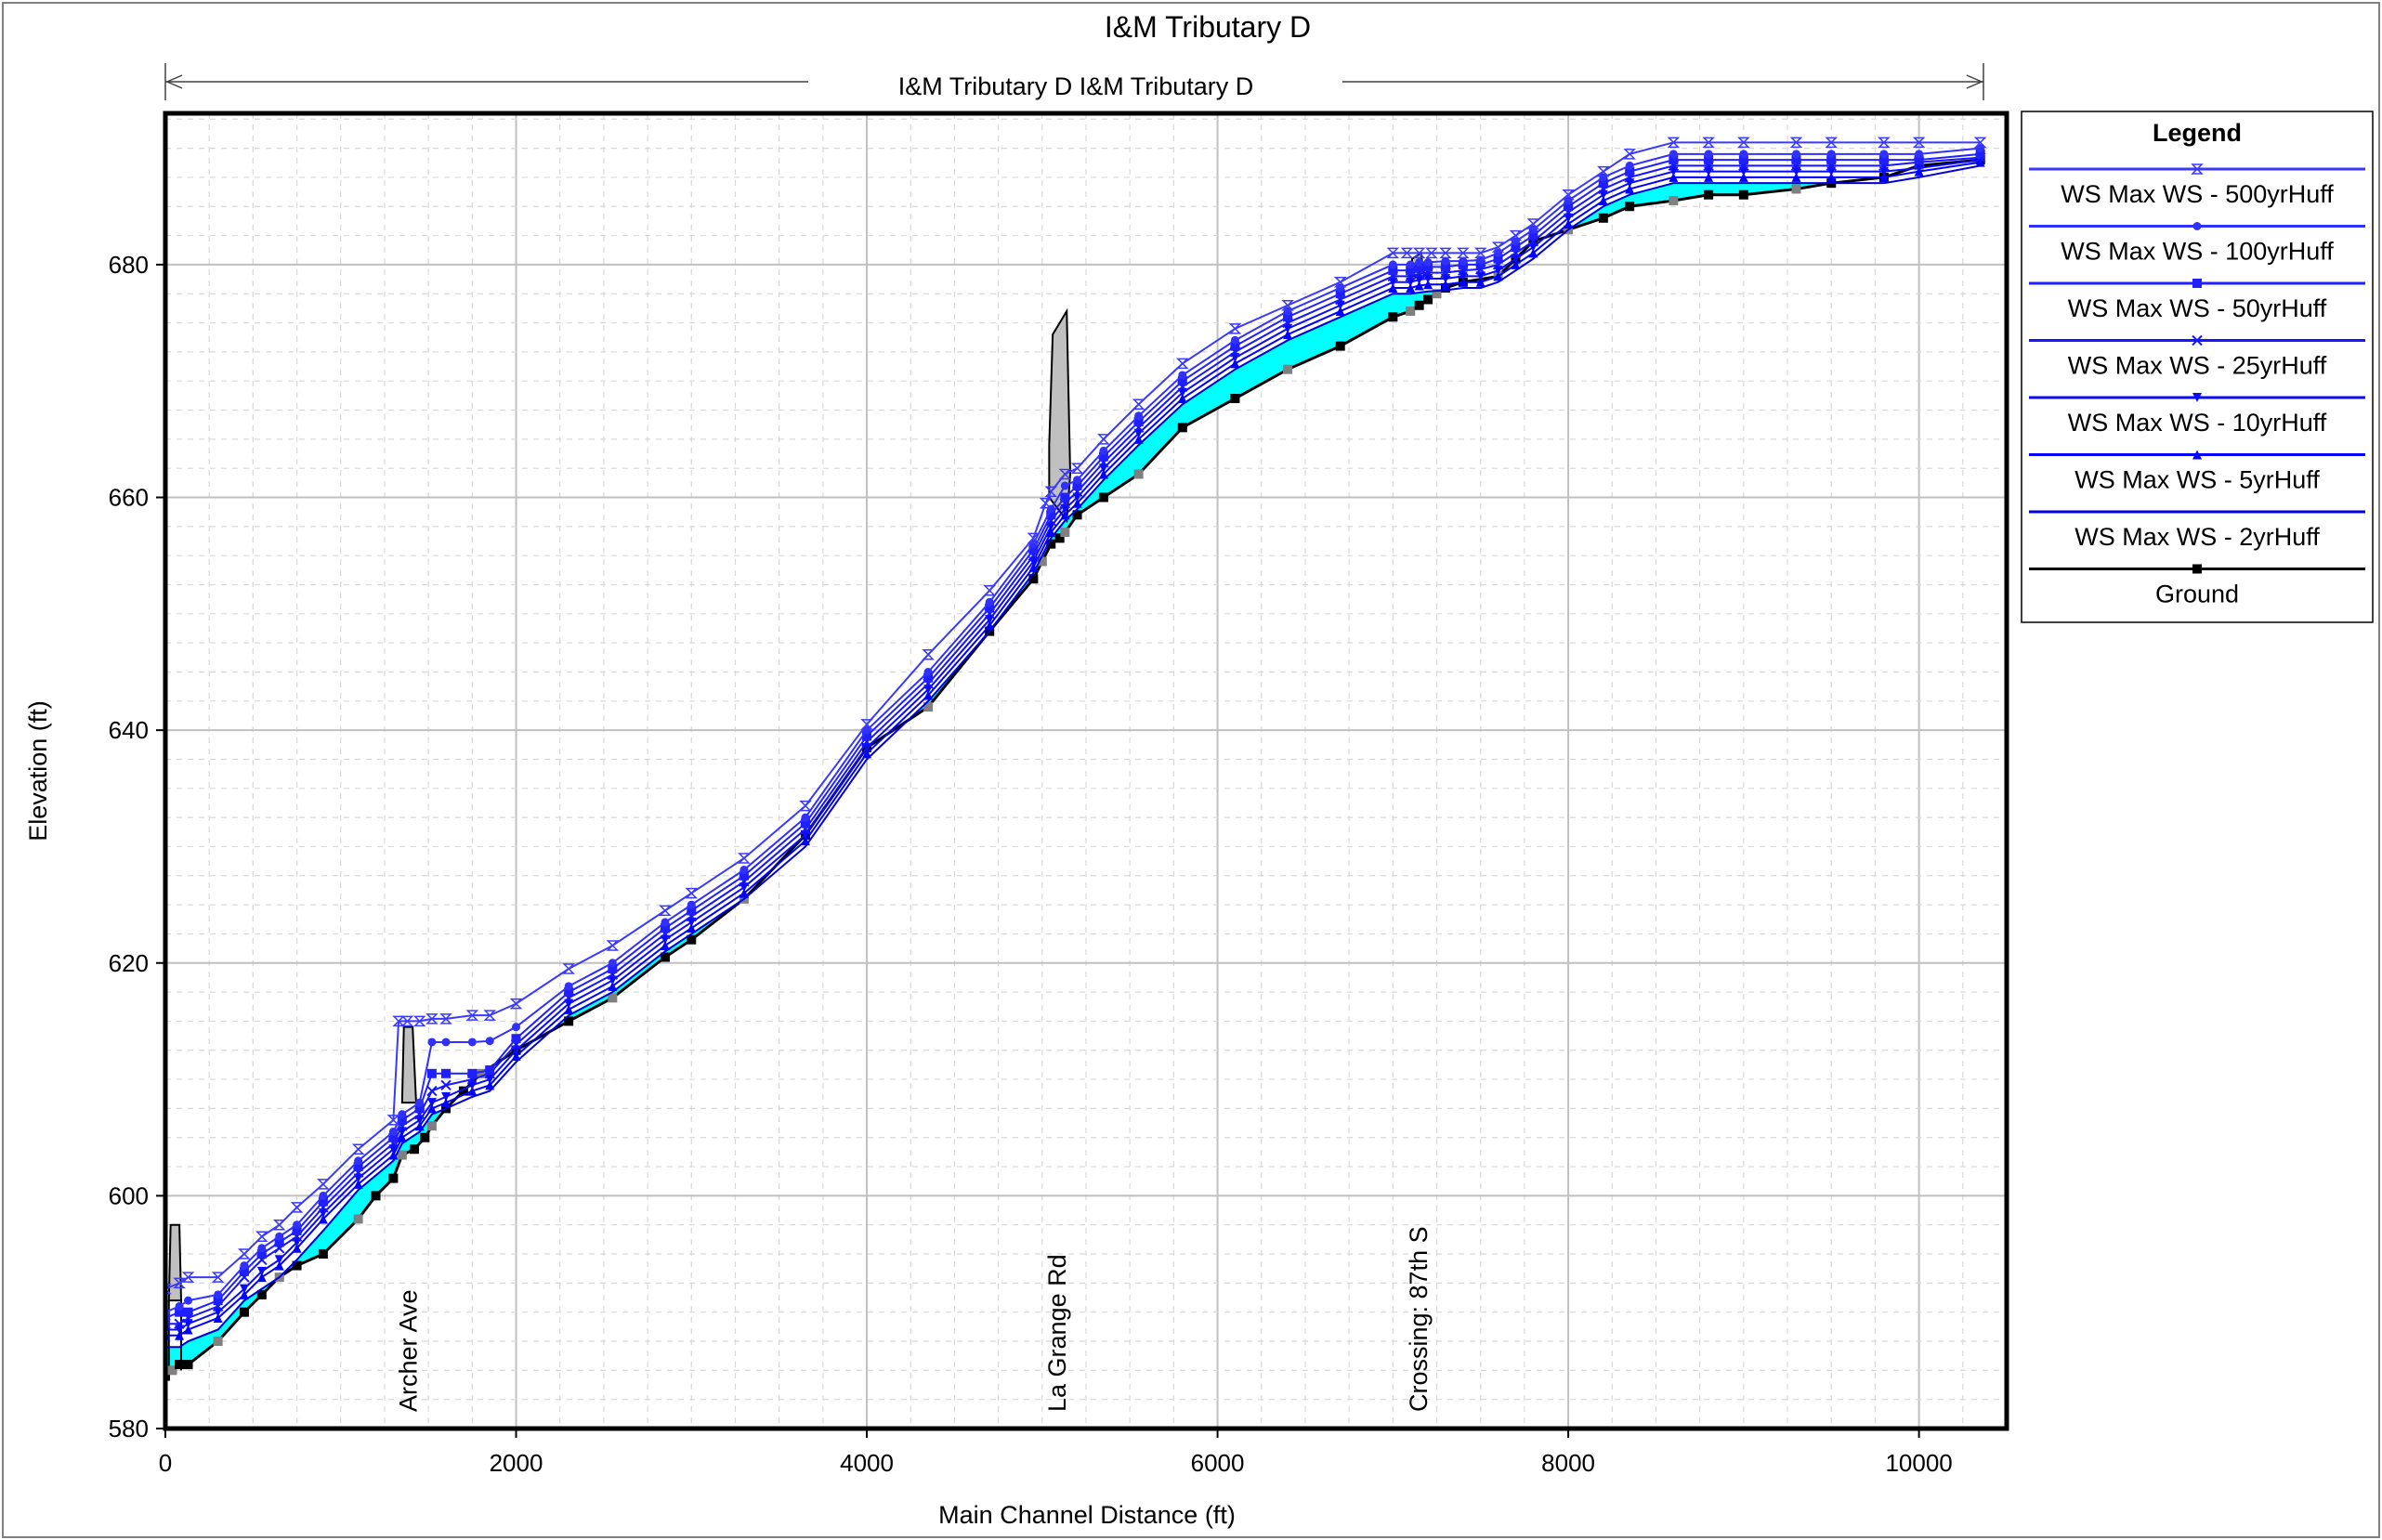 The height and width of the screenshot is (1540, 2382). I want to click on legend-entry: WS Max WS - 25yrHuff, so click(2198, 366).